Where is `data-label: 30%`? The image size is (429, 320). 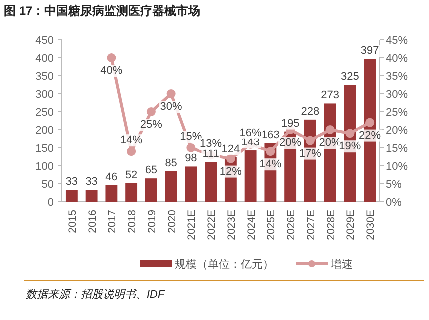 data-label: 30% is located at coordinates (171, 107).